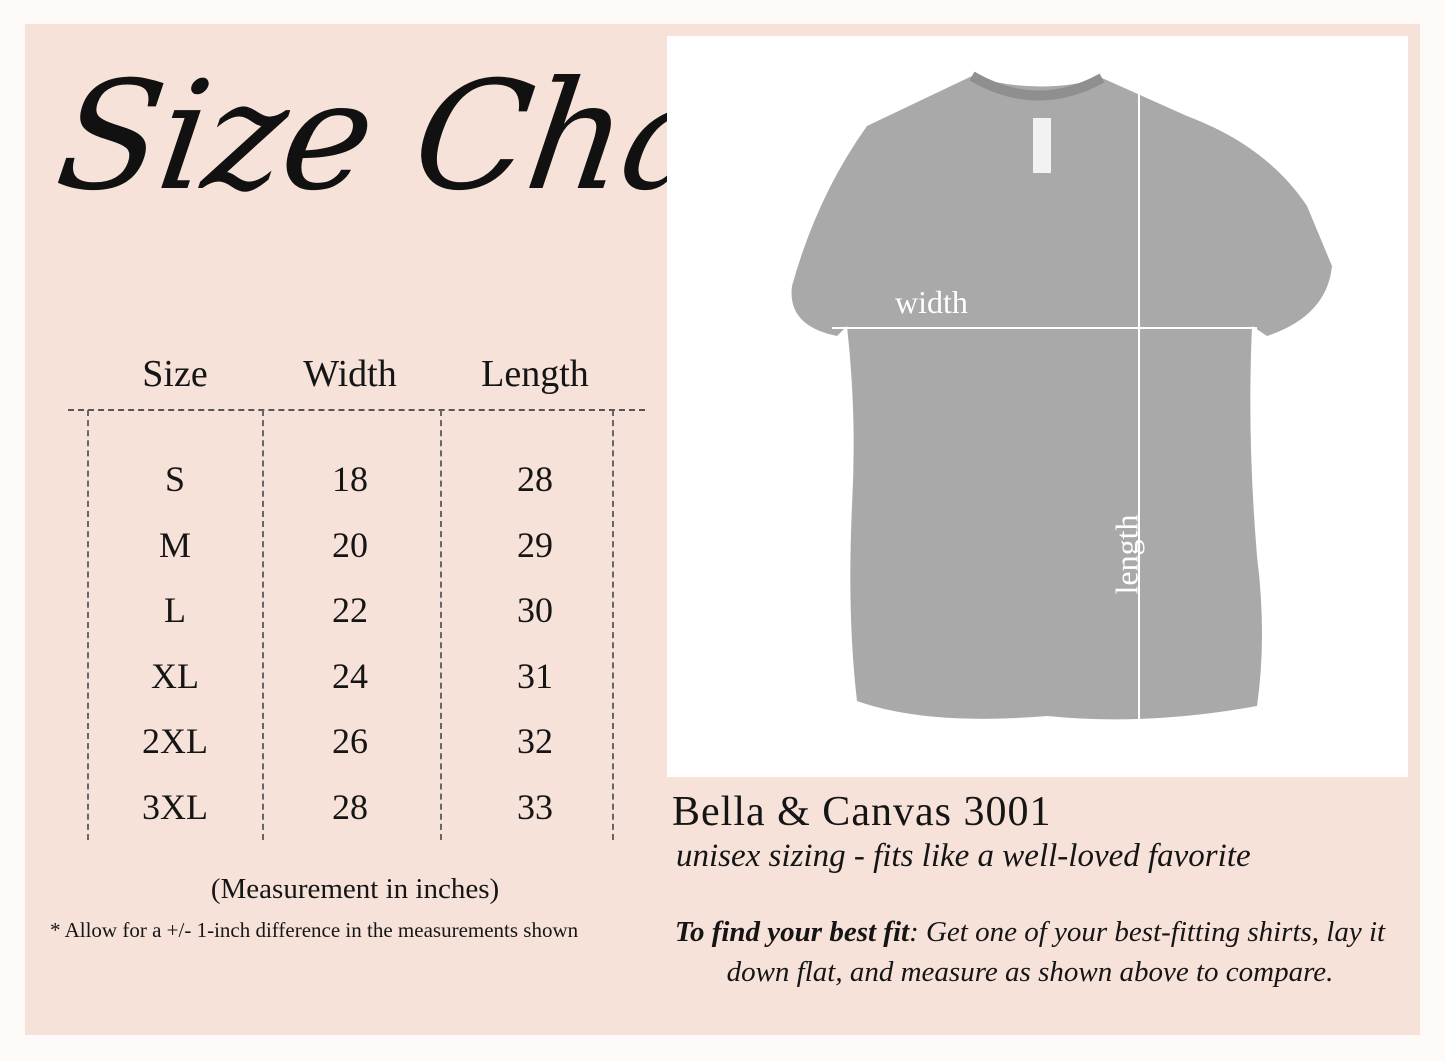  I want to click on table-cell: 24, so click(350, 675).